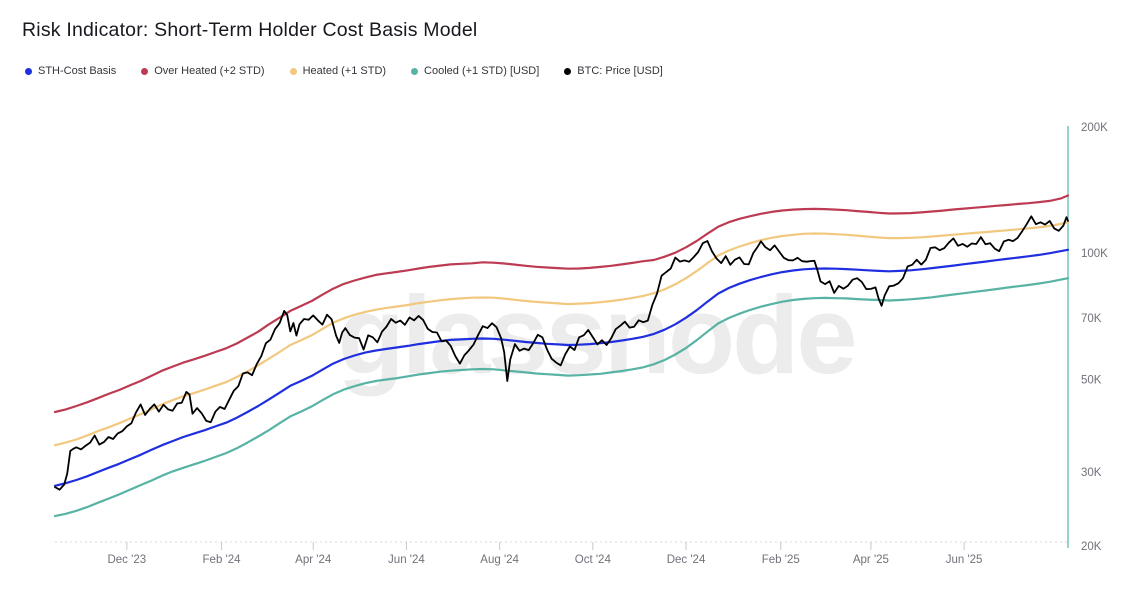 The width and height of the screenshot is (1134, 614). Describe the element at coordinates (77, 71) in the screenshot. I see `legend-label: STH-Cost Basis` at that location.